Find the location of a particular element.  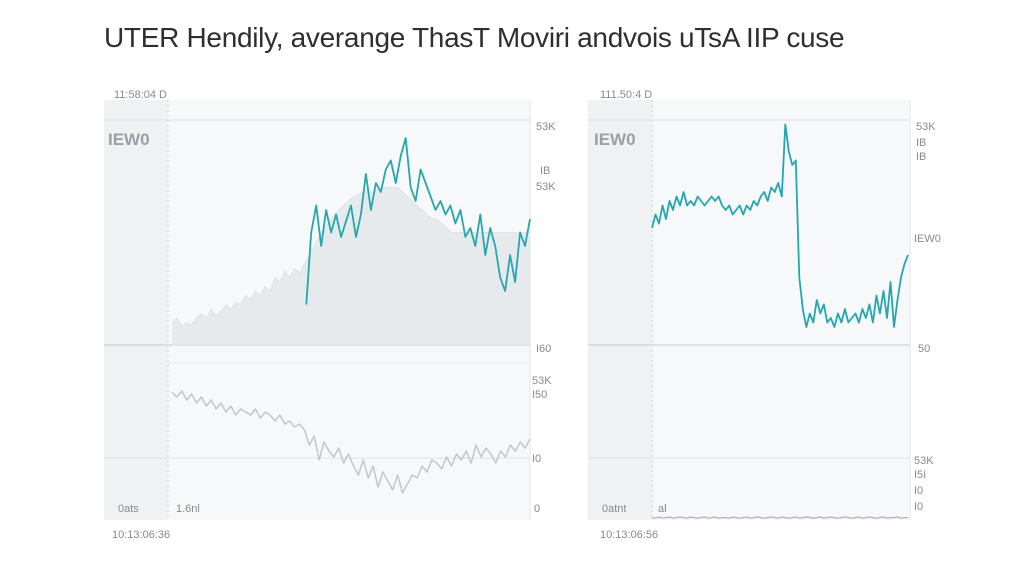

left-series-2-line is located at coordinates (350, 257).